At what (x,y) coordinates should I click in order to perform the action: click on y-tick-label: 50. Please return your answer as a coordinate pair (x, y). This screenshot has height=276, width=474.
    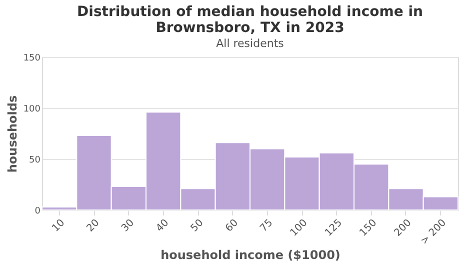
    Looking at the image, I should click on (35, 161).